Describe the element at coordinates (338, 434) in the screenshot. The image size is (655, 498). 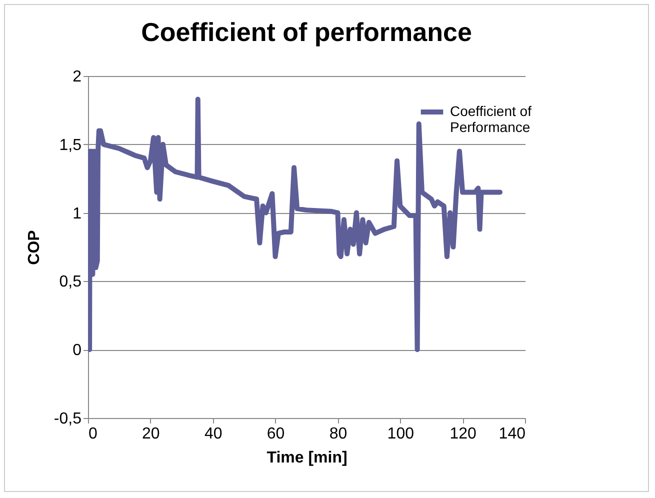
I see `x-tick-label: 80` at that location.